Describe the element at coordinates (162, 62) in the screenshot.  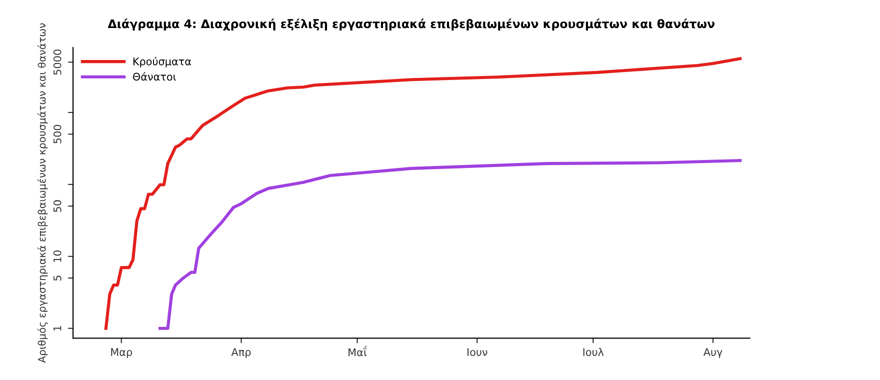
I see `legend-label: Κρούσματα` at that location.